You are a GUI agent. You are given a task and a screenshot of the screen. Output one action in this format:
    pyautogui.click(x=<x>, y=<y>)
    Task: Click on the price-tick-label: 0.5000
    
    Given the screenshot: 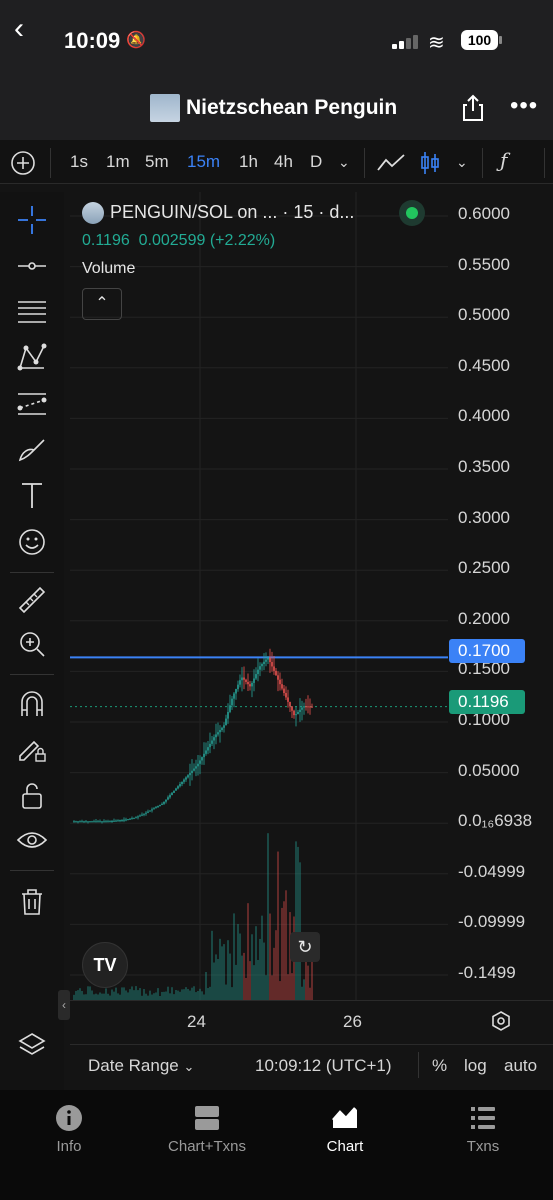 What is the action you would take?
    pyautogui.click(x=484, y=315)
    